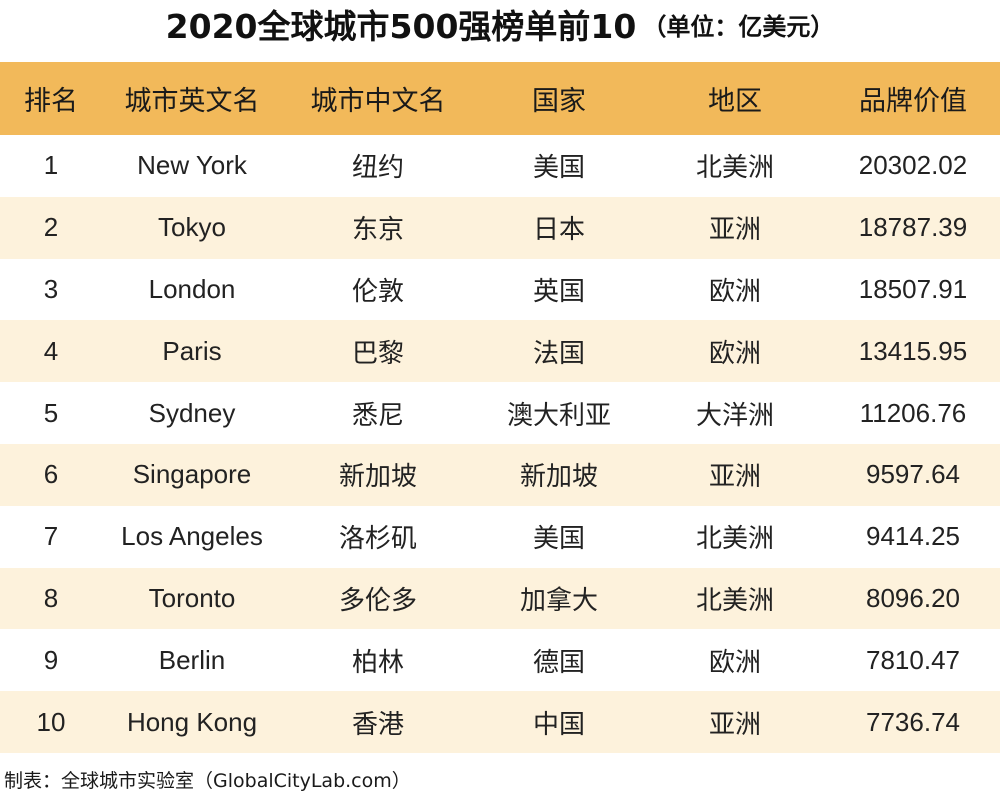 The width and height of the screenshot is (1000, 797). Describe the element at coordinates (51, 474) in the screenshot. I see `cell-rank: 6` at that location.